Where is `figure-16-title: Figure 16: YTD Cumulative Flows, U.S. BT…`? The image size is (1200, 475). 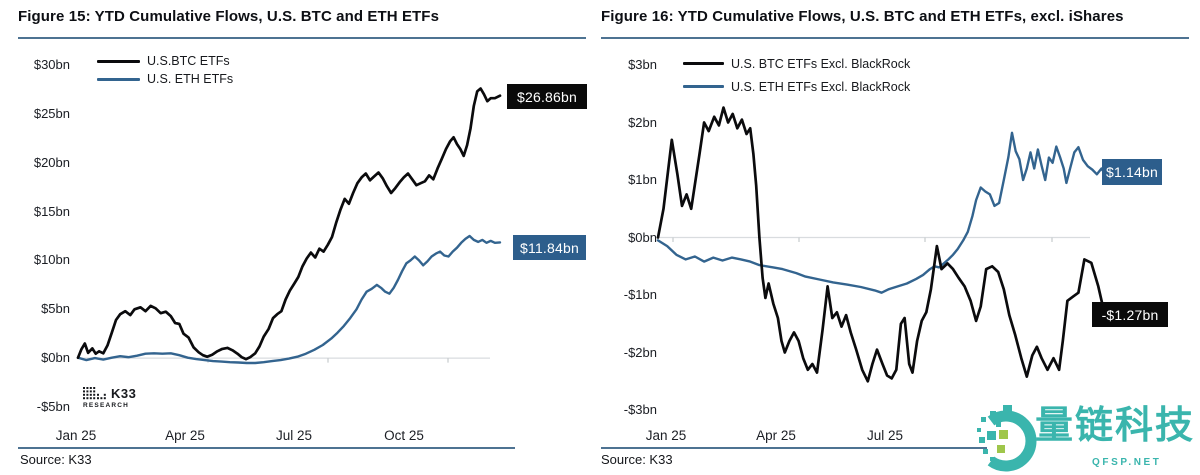 figure-16-title: Figure 16: YTD Cumulative Flows, U.S. BT… is located at coordinates (862, 16).